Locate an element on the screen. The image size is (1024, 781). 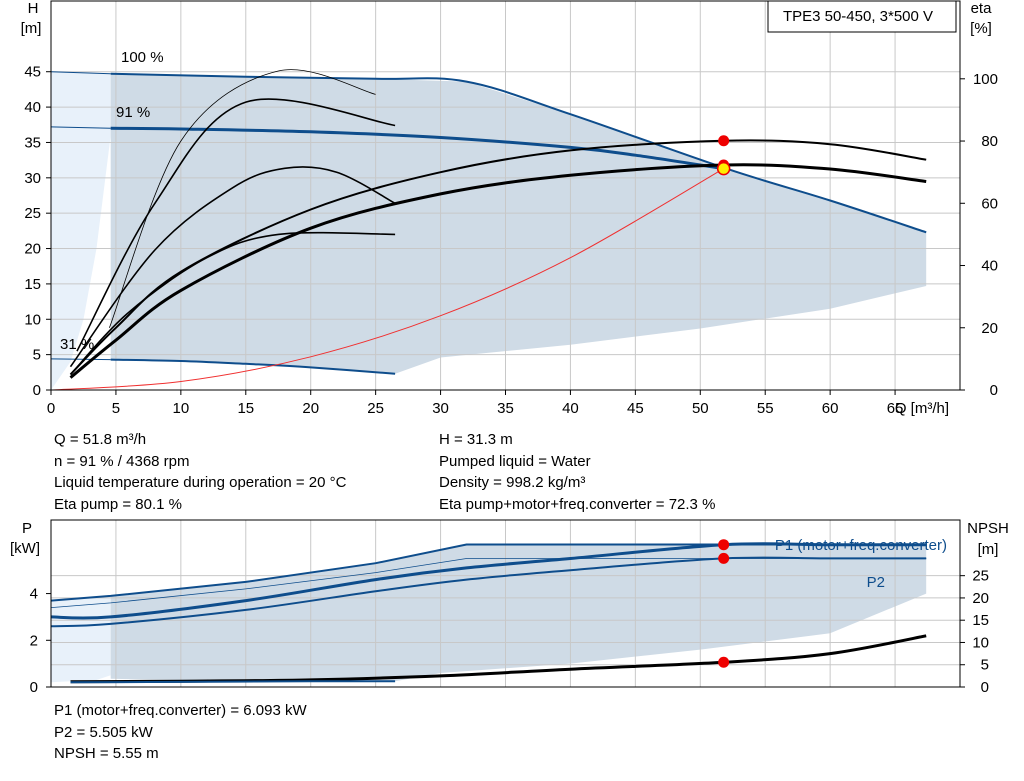
chart-title: TPE3 50-450, 3*500 V is located at coordinates (858, 16).